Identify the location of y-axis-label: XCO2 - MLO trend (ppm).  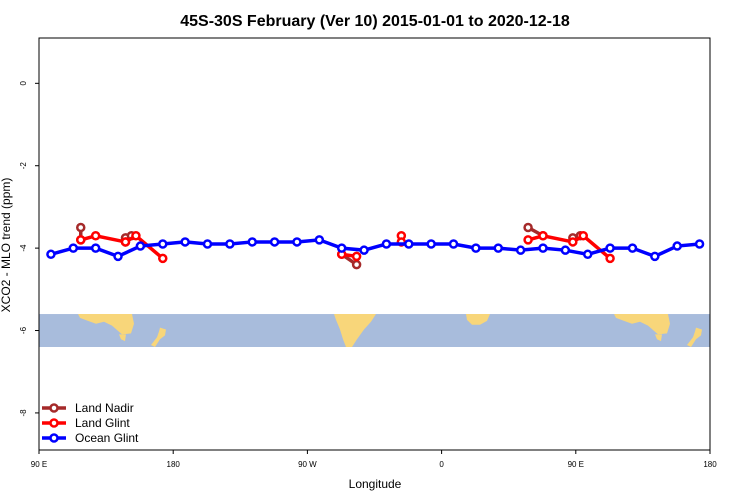
(6, 245).